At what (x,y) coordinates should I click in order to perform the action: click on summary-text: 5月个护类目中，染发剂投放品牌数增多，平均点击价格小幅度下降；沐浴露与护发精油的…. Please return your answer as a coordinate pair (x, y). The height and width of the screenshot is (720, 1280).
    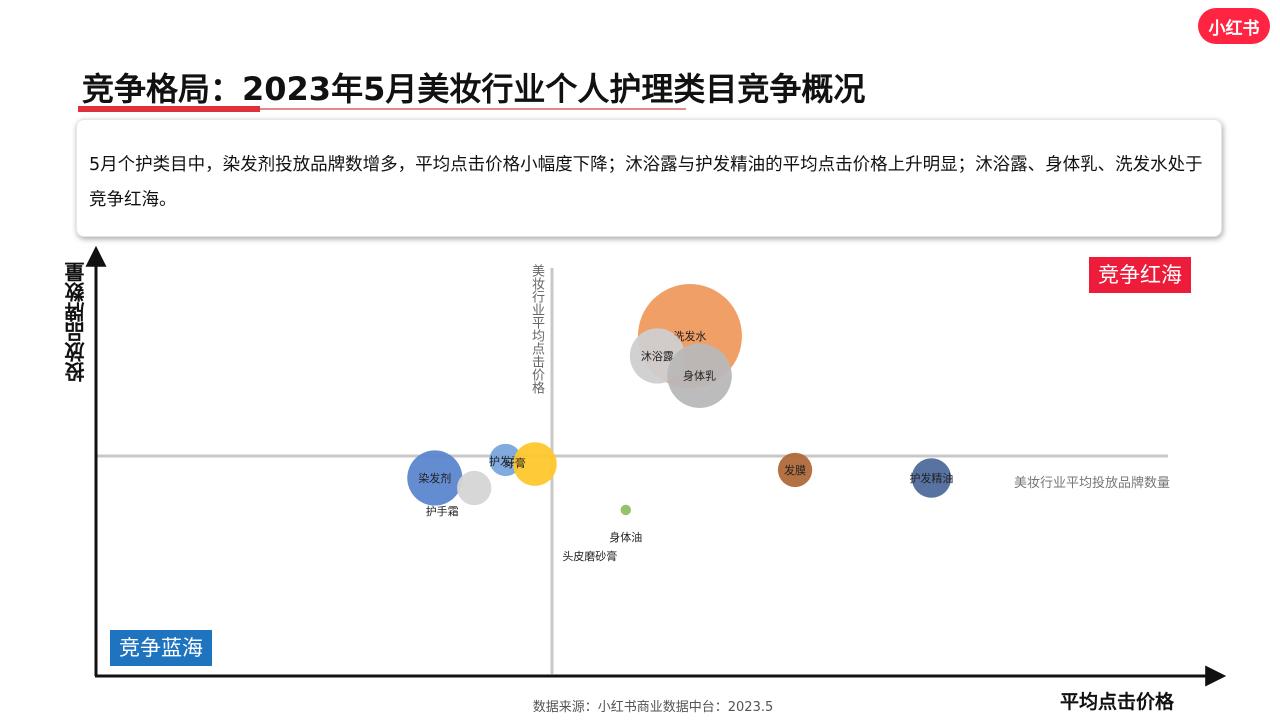
    Looking at the image, I should click on (646, 182).